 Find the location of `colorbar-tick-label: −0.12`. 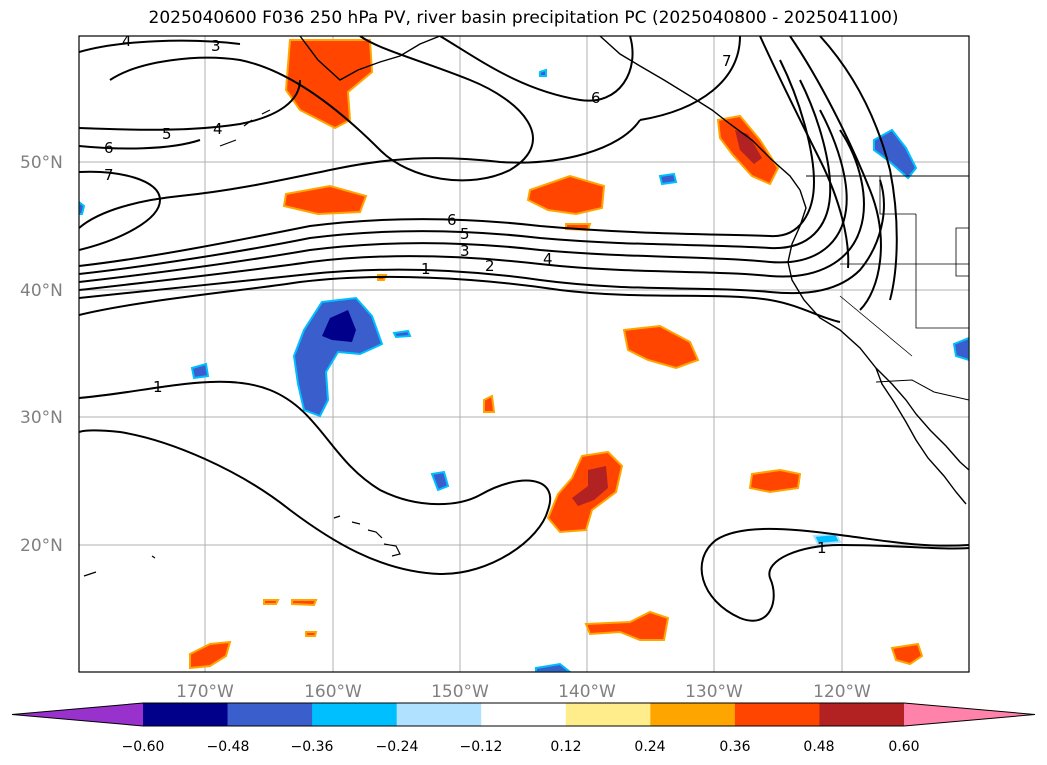

colorbar-tick-label: −0.12 is located at coordinates (481, 747).